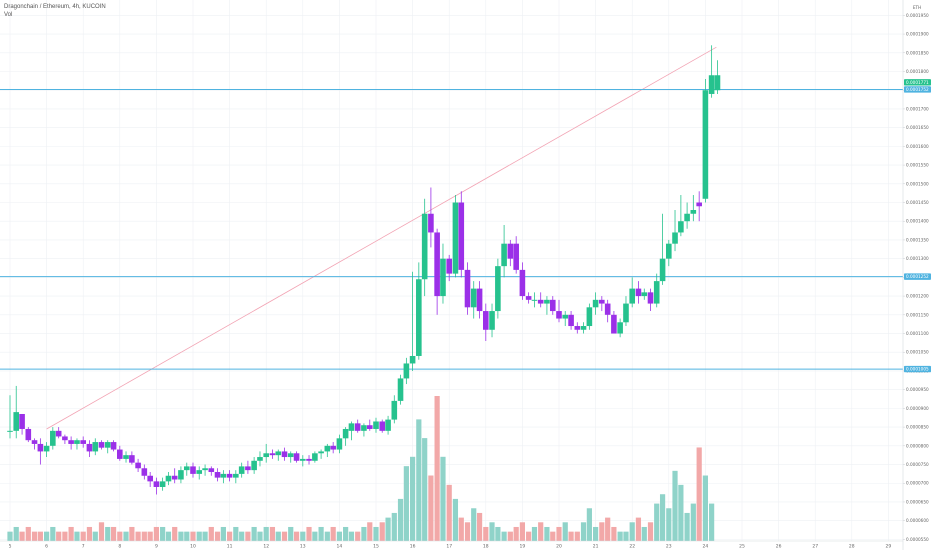 This screenshot has width=932, height=550. What do you see at coordinates (230, 547) in the screenshot?
I see `x-tick-label: 11` at bounding box center [230, 547].